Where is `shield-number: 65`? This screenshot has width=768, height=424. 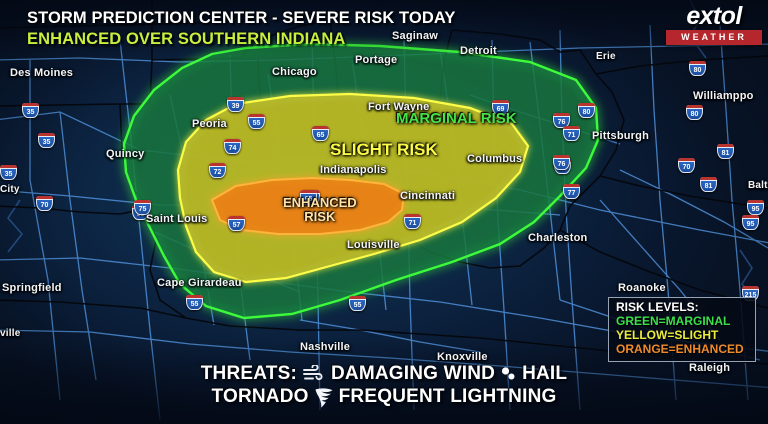
shield-number: 65 is located at coordinates (320, 135).